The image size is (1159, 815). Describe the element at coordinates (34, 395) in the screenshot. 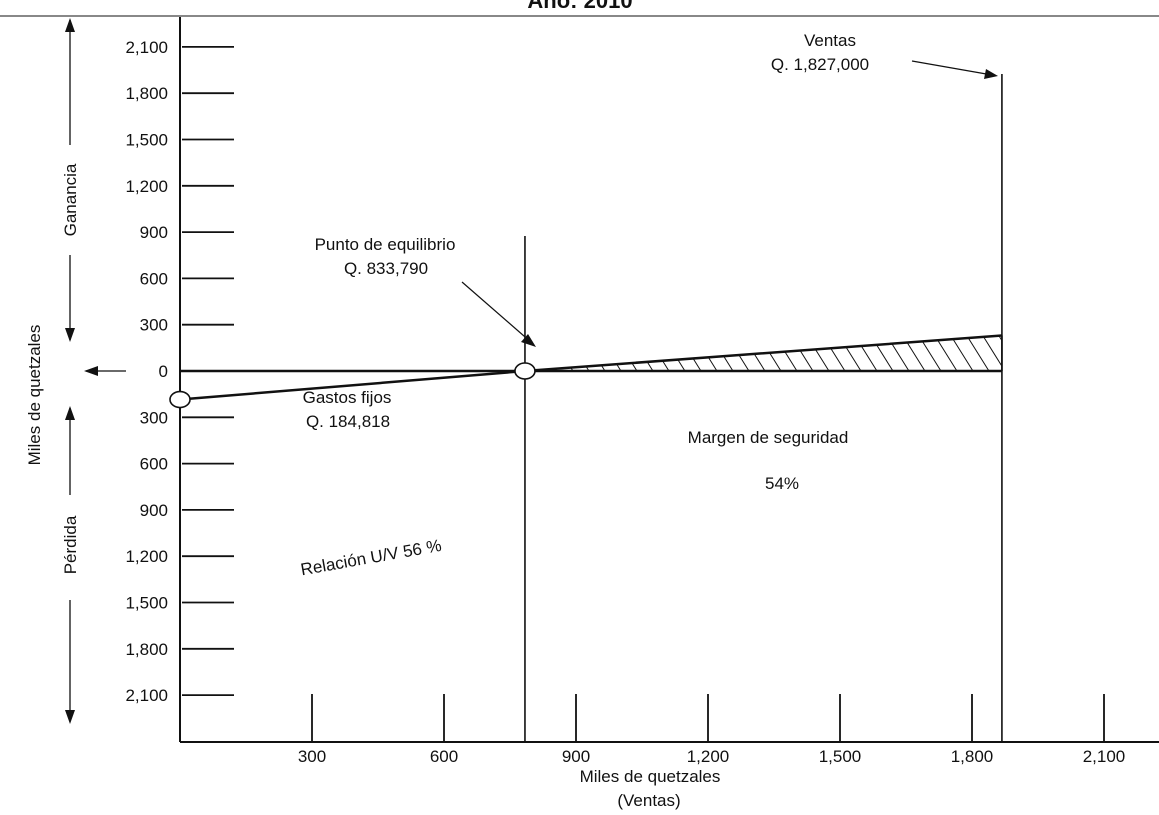

I see `y-axis-title: Miles de quetzales` at that location.